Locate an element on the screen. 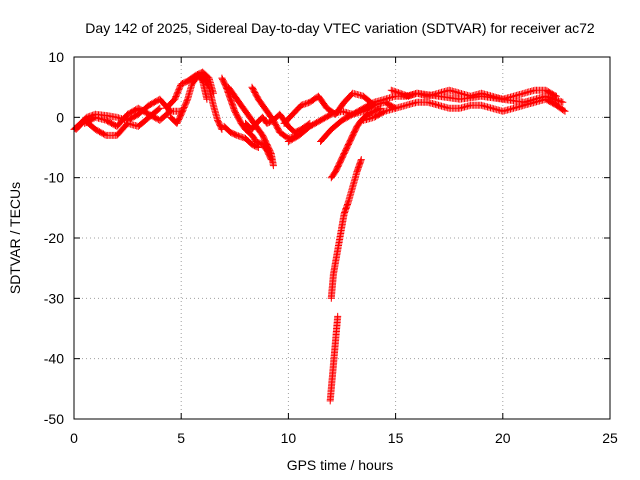  x-tick-label: 0 is located at coordinates (74, 438).